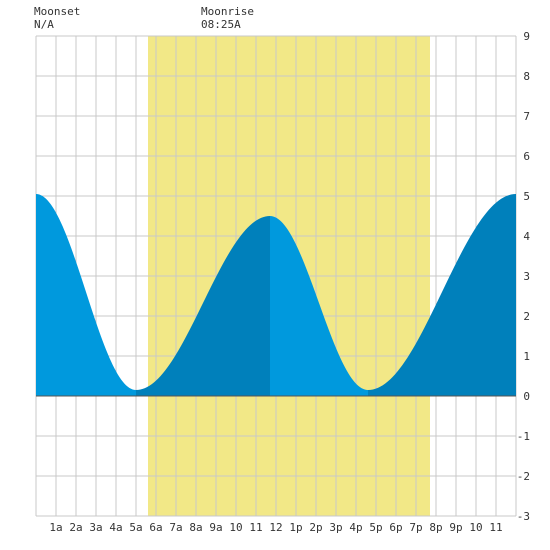  What do you see at coordinates (195, 527) in the screenshot?
I see `x-tick-label: 8a` at bounding box center [195, 527].